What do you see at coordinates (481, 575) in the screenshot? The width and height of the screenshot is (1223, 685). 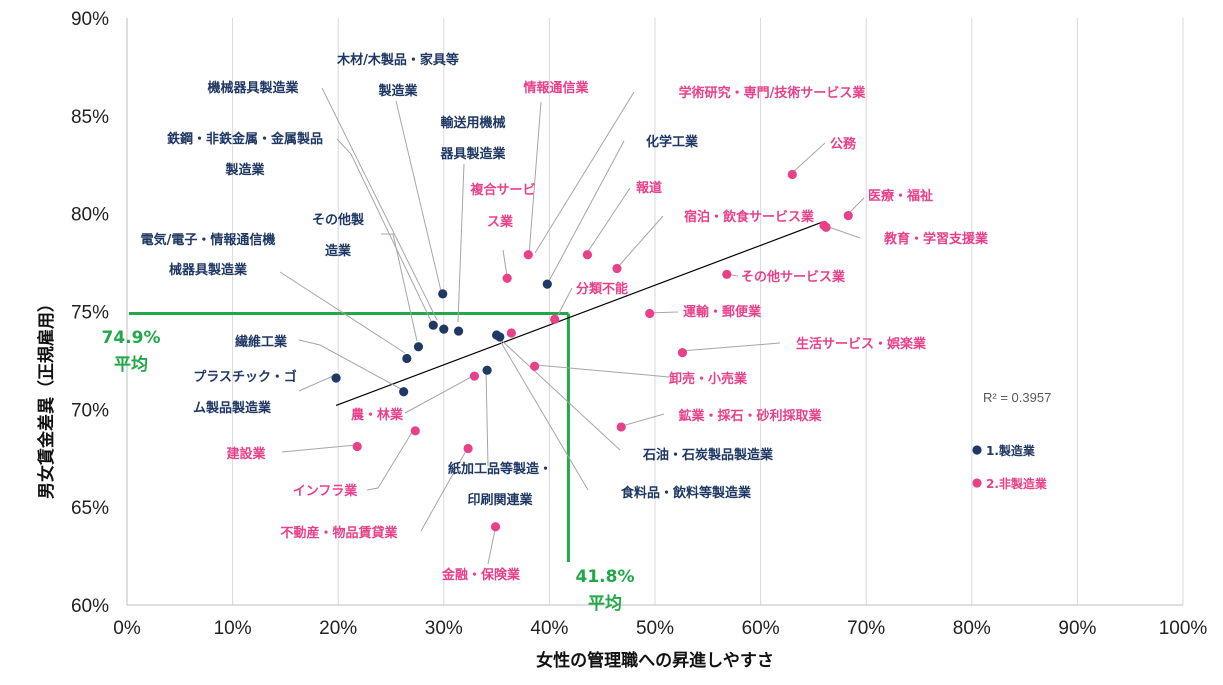 I see `point-label: 金融・保険業` at bounding box center [481, 575].